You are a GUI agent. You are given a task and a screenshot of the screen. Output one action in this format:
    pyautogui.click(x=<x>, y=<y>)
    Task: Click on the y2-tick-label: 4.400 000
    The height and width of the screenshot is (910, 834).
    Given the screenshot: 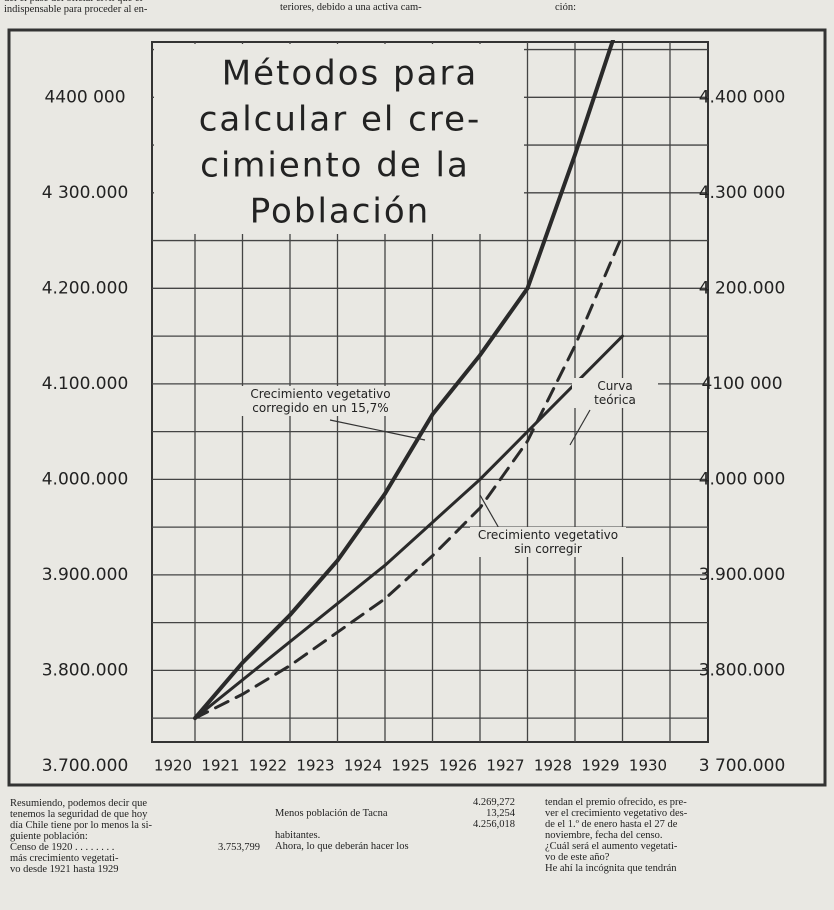 What is the action you would take?
    pyautogui.click(x=742, y=97)
    